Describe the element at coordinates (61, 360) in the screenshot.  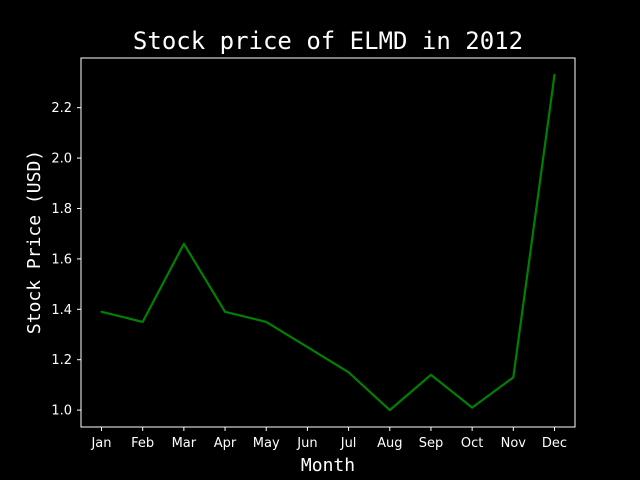
I see `y-tick-label: 1.2` at that location.